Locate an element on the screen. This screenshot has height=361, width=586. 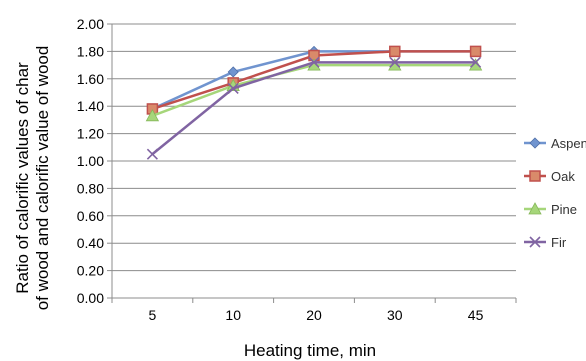
x-tick-label: 5 is located at coordinates (153, 315).